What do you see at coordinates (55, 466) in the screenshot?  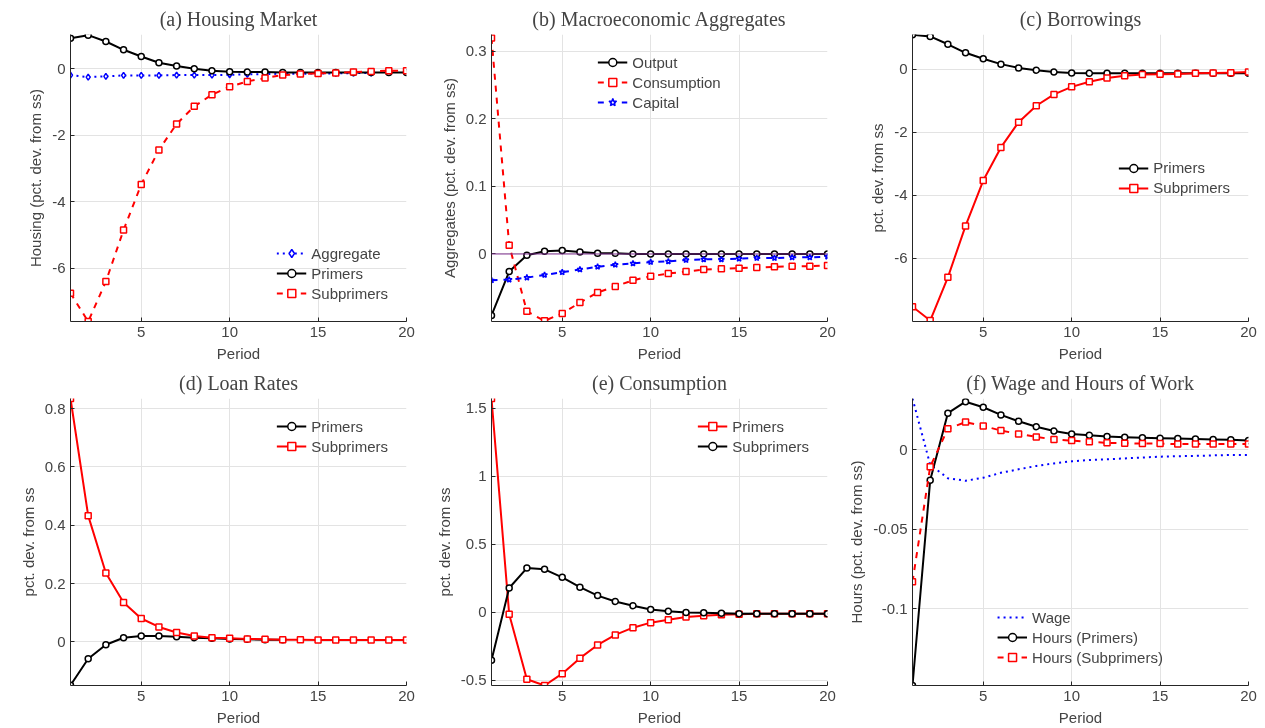 I see `y-tick-label: 0.6` at bounding box center [55, 466].